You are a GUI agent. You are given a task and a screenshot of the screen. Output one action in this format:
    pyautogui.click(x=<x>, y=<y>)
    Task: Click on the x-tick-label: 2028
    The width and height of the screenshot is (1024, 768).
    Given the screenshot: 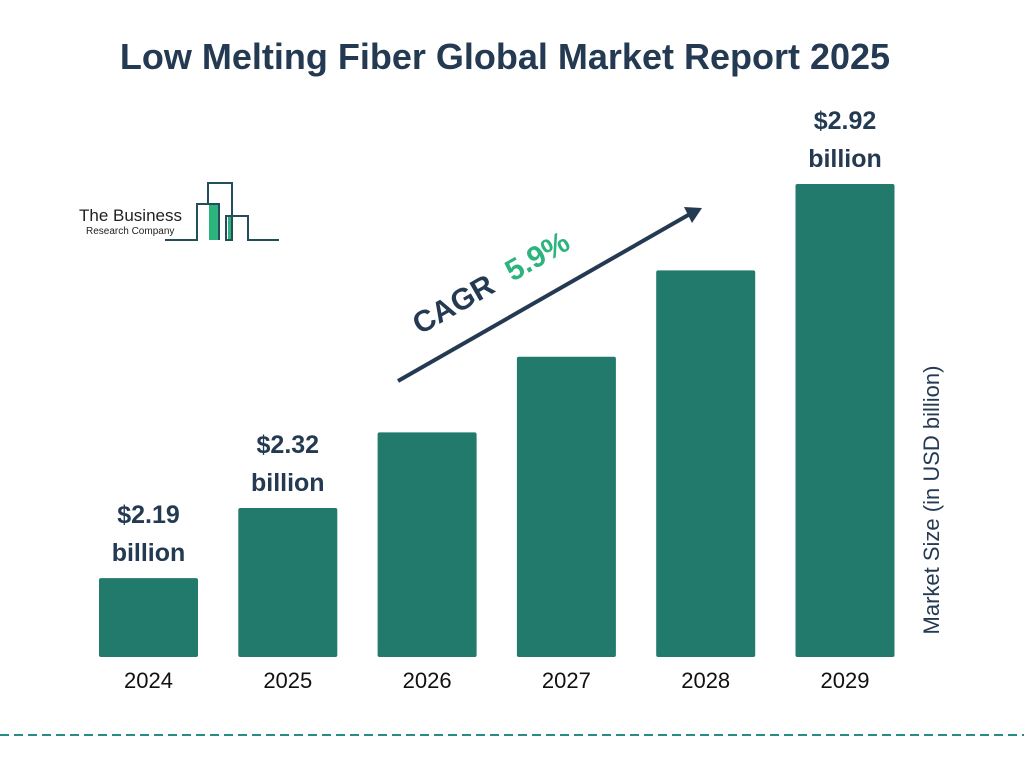 What is the action you would take?
    pyautogui.click(x=705, y=680)
    